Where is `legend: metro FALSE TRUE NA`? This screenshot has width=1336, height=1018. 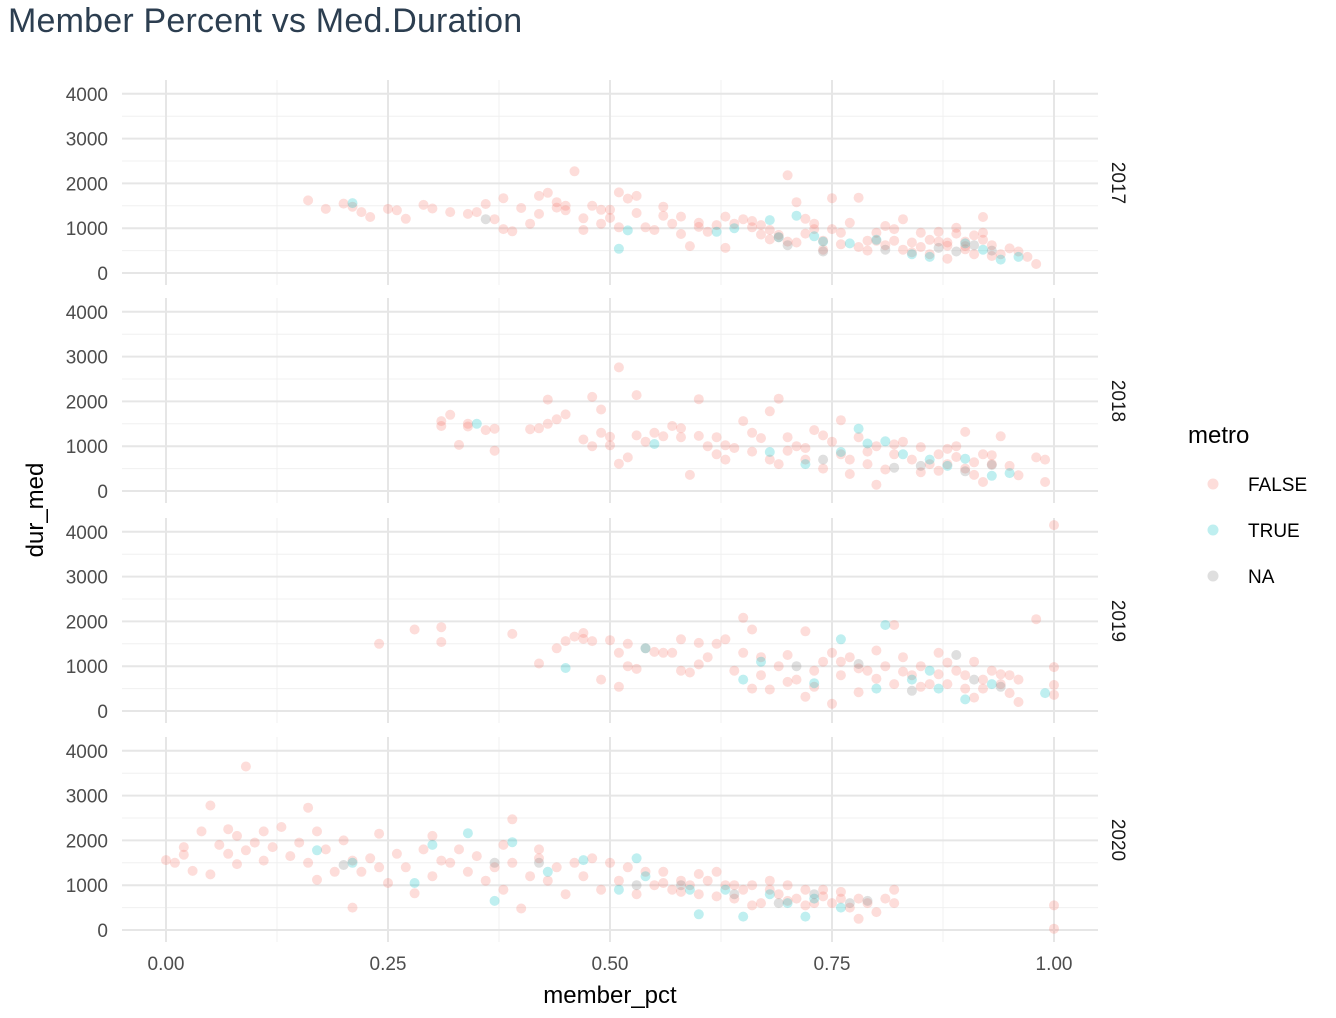 legend: metro FALSE TRUE NA is located at coordinates (1247, 505).